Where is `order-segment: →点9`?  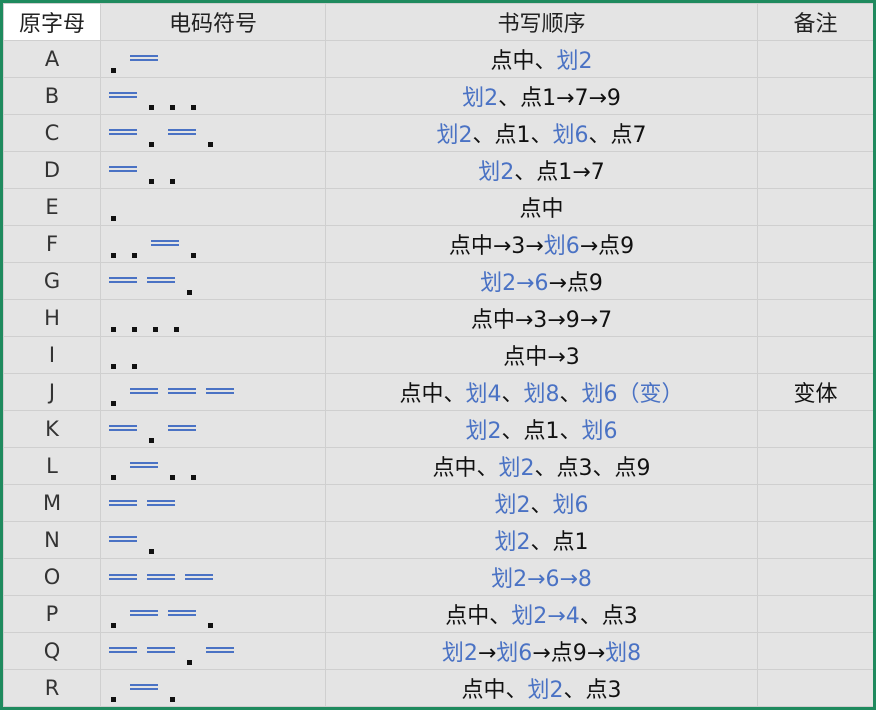 order-segment: →点9 is located at coordinates (607, 246).